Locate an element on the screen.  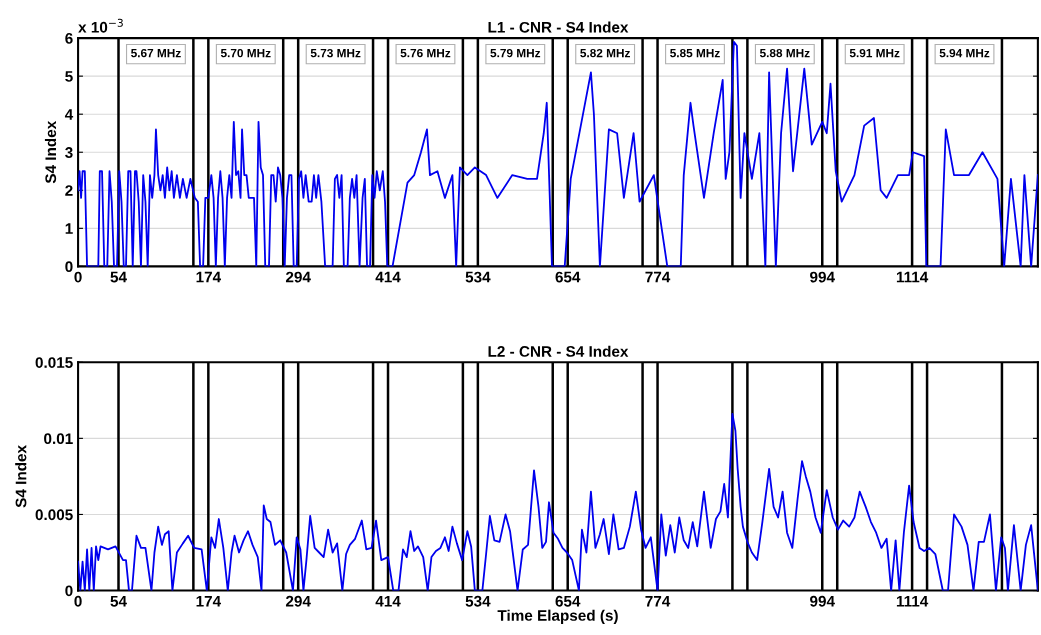
y-tick-label: 2 is located at coordinates (69, 190).